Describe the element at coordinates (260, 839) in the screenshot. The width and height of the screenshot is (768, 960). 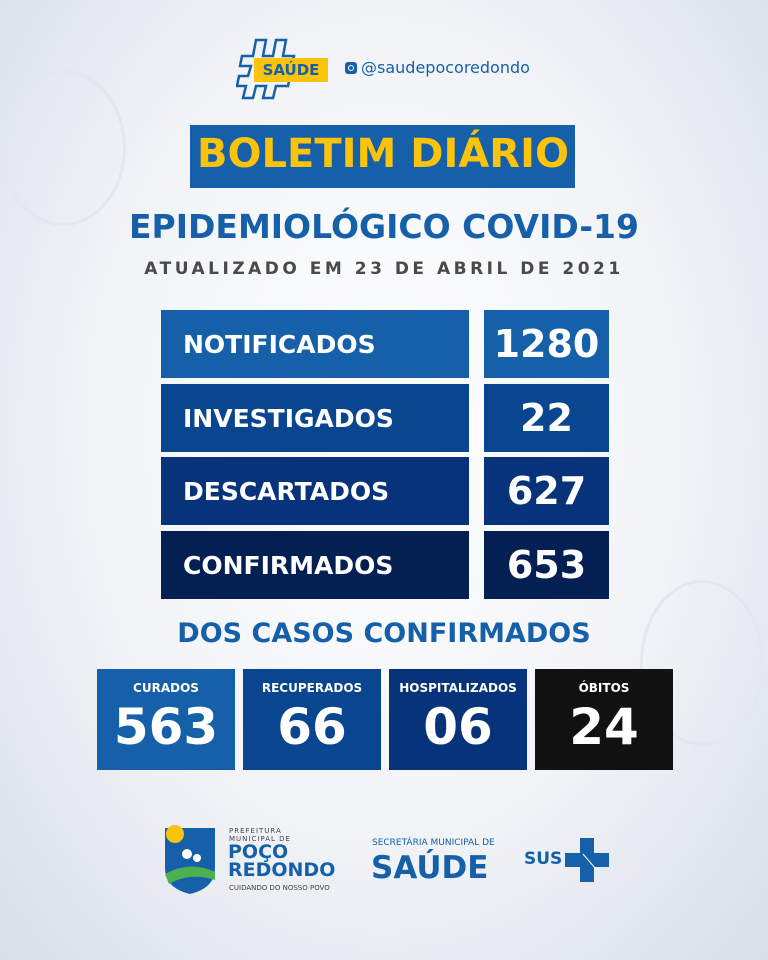
I see `prefeitura-line2: MUNICIPAL DE` at that location.